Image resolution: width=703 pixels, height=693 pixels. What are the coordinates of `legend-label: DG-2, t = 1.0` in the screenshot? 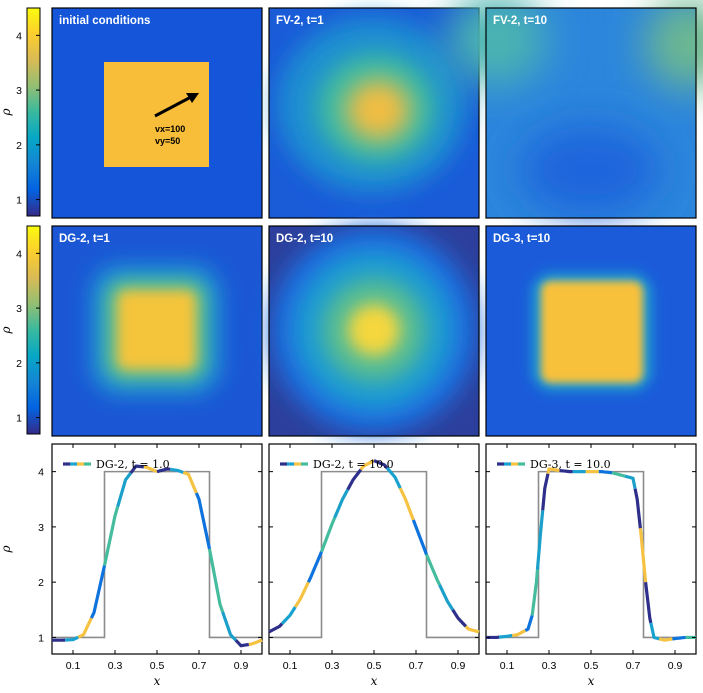 It's located at (133, 464).